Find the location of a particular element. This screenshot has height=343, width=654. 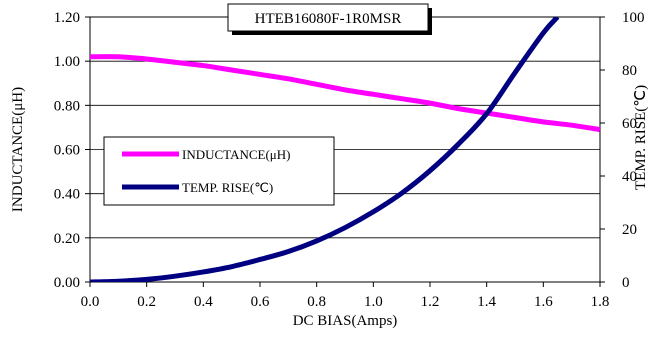

y-right-tick-label: 20 is located at coordinates (629, 230).